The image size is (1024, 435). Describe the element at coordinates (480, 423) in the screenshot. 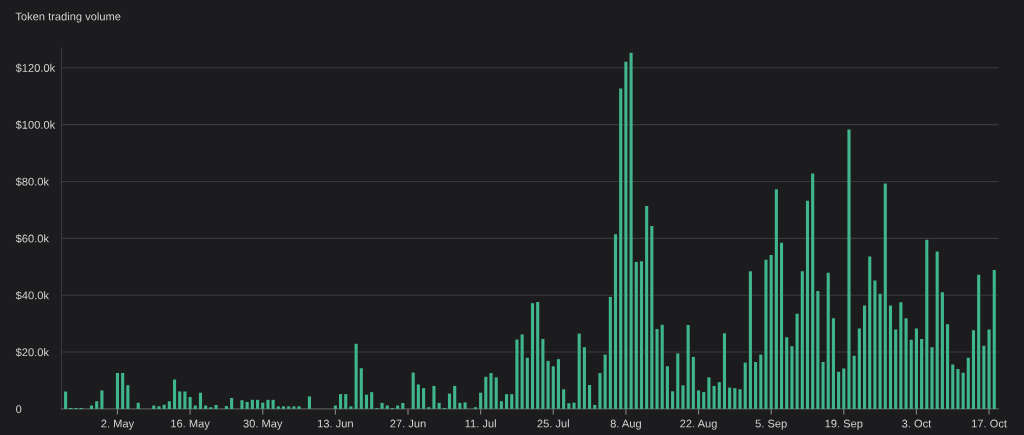

I see `x-tick-label: 11. Jul` at that location.